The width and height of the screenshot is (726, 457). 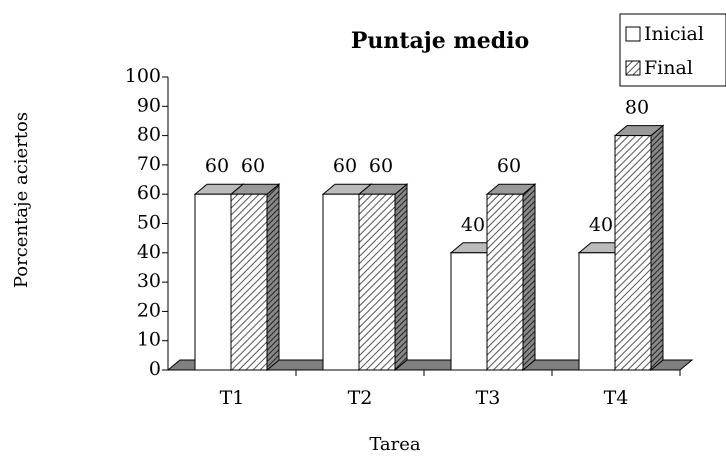 What do you see at coordinates (149, 281) in the screenshot?
I see `y-tick-label: 30` at bounding box center [149, 281].